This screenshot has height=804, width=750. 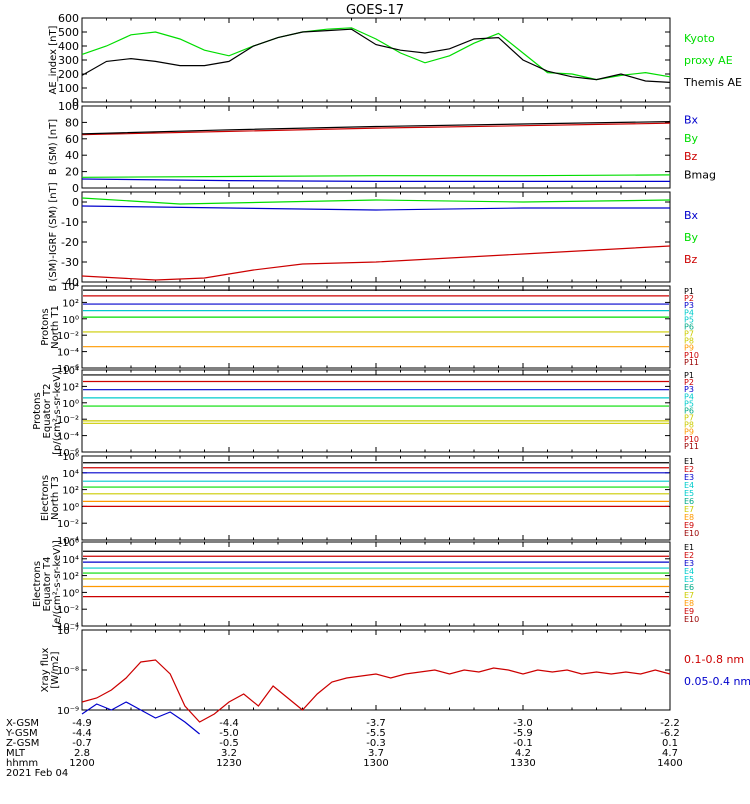 What do you see at coordinates (689, 334) in the screenshot?
I see `pn-legend-6: P7` at bounding box center [689, 334].